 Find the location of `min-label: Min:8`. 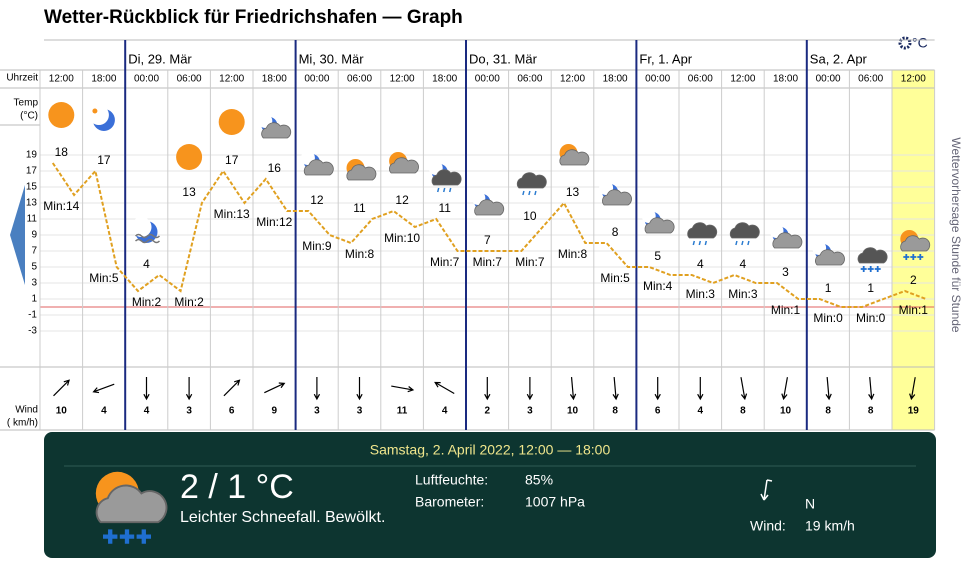

min-label: Min:8 is located at coordinates (360, 254).